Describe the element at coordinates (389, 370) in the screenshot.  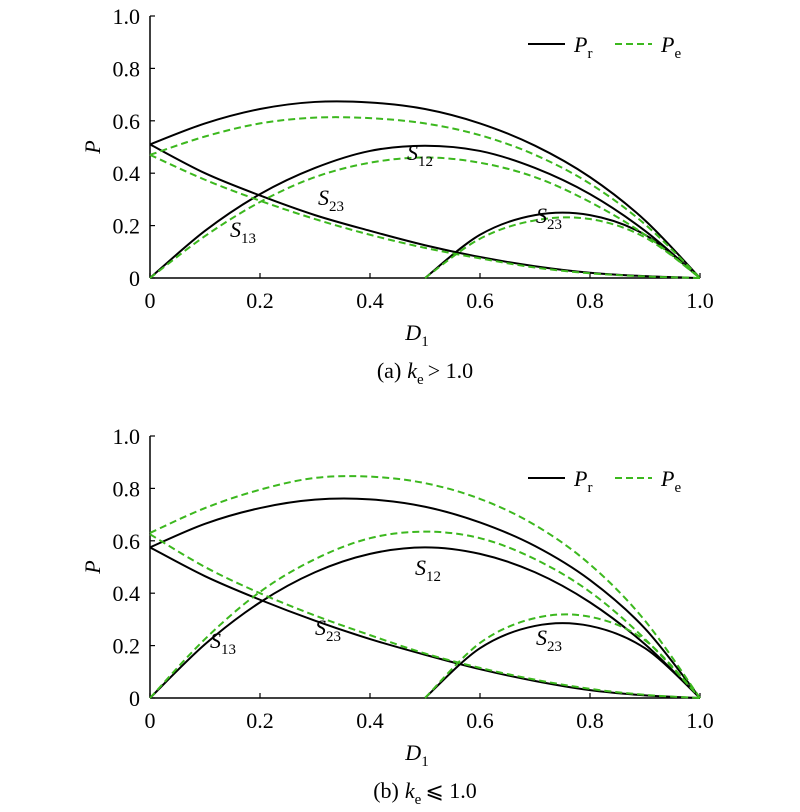
I see `caption-prefix: (a)` at that location.